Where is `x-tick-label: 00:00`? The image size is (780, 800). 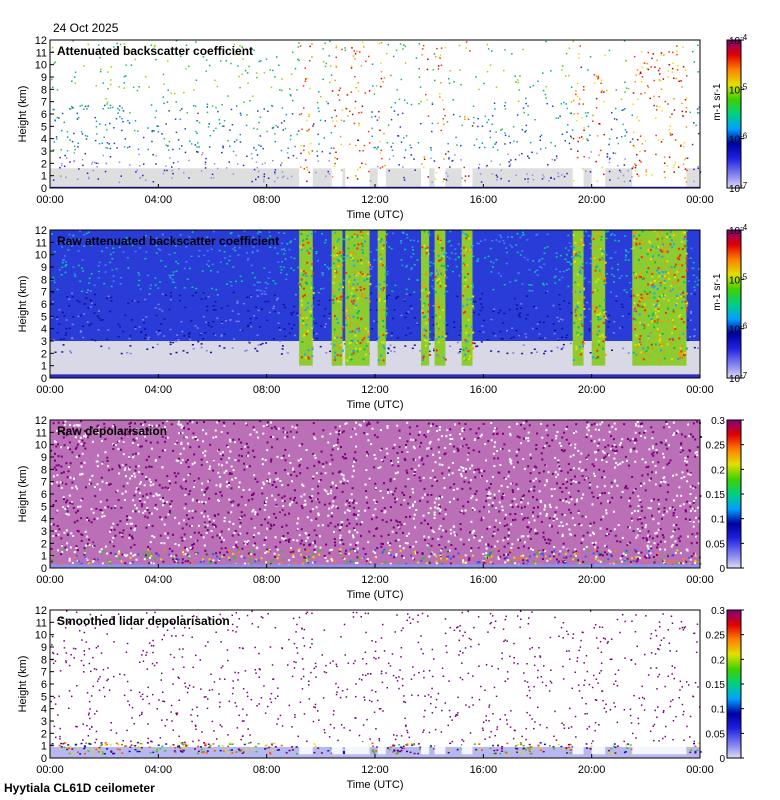 x-tick-label: 00:00 is located at coordinates (50, 200).